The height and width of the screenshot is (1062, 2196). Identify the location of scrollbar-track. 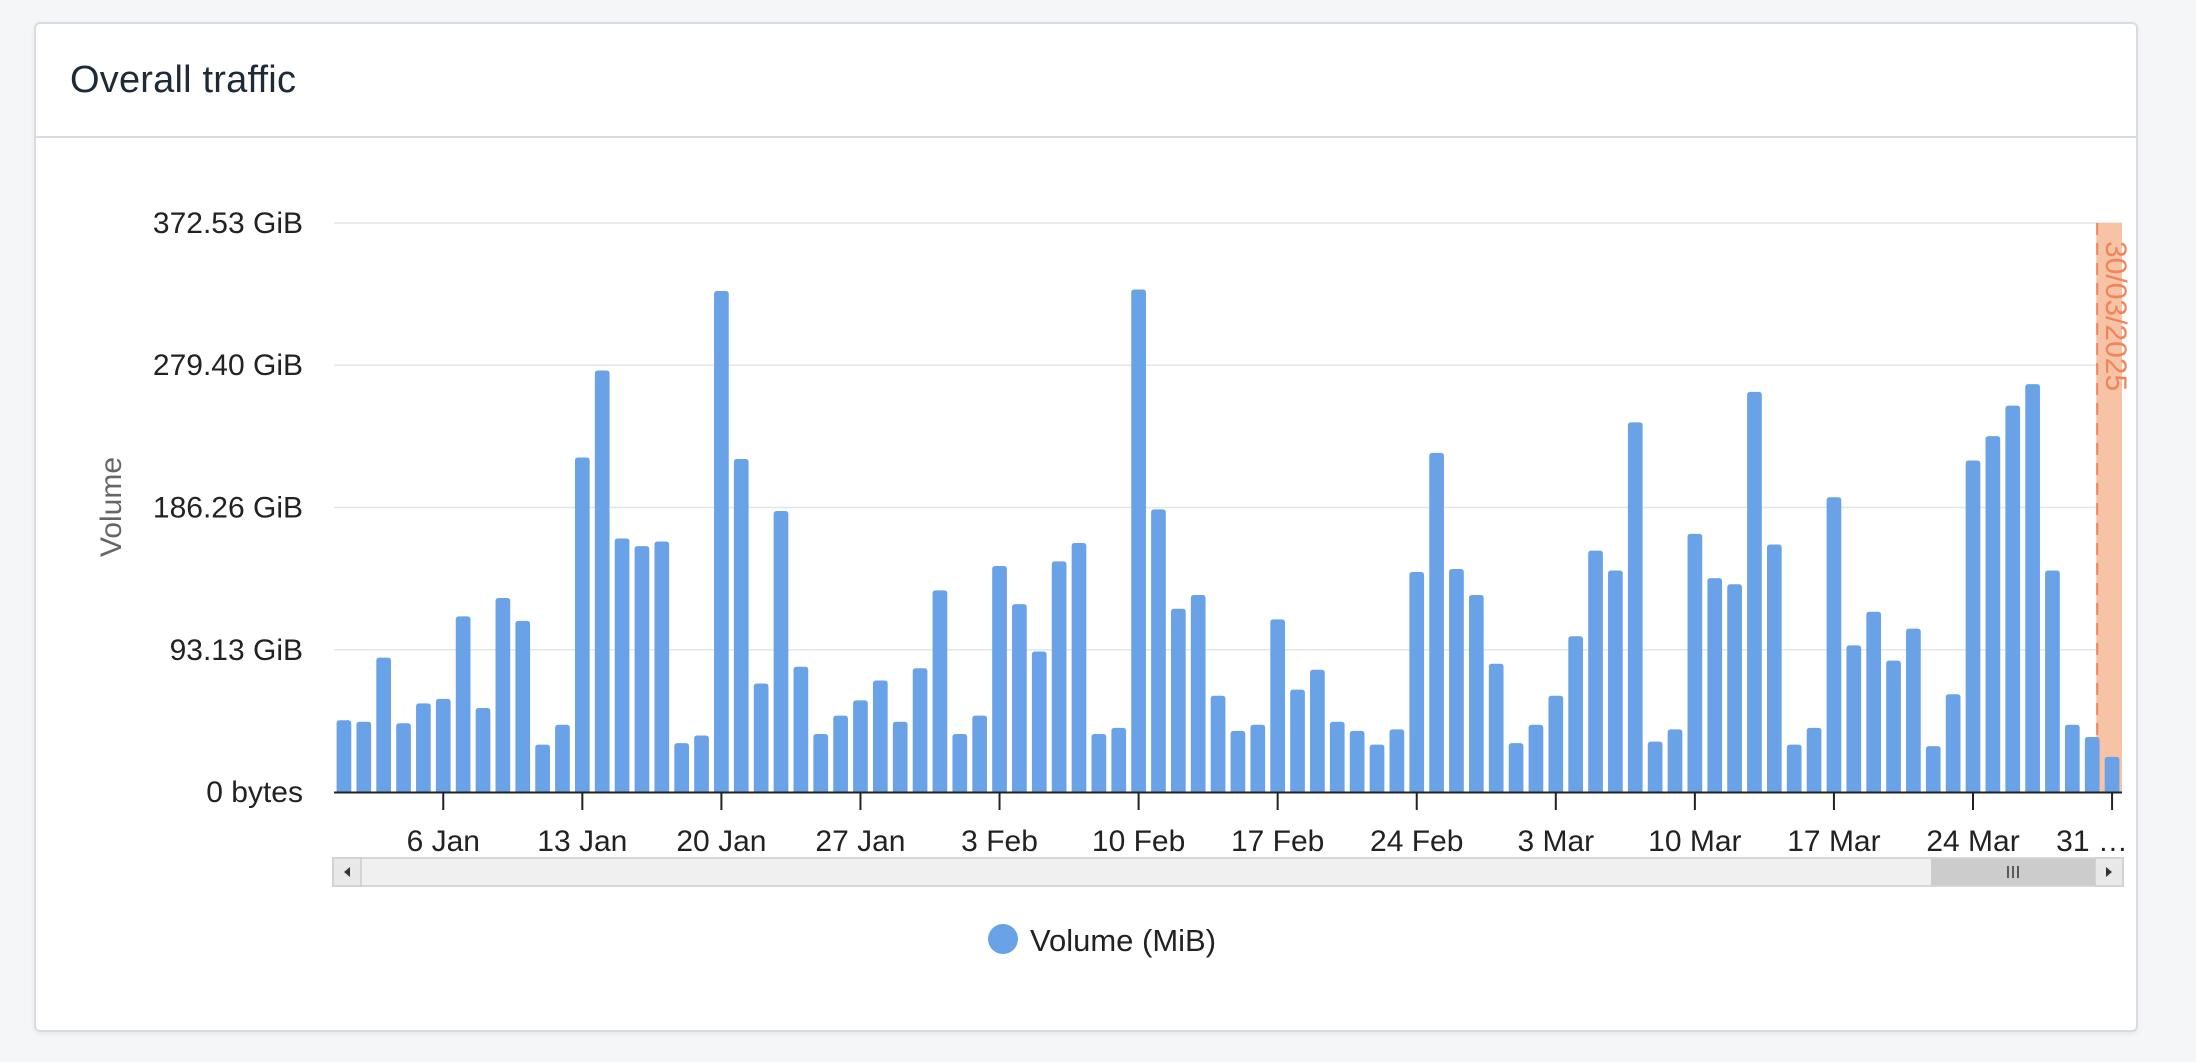
(1228, 872).